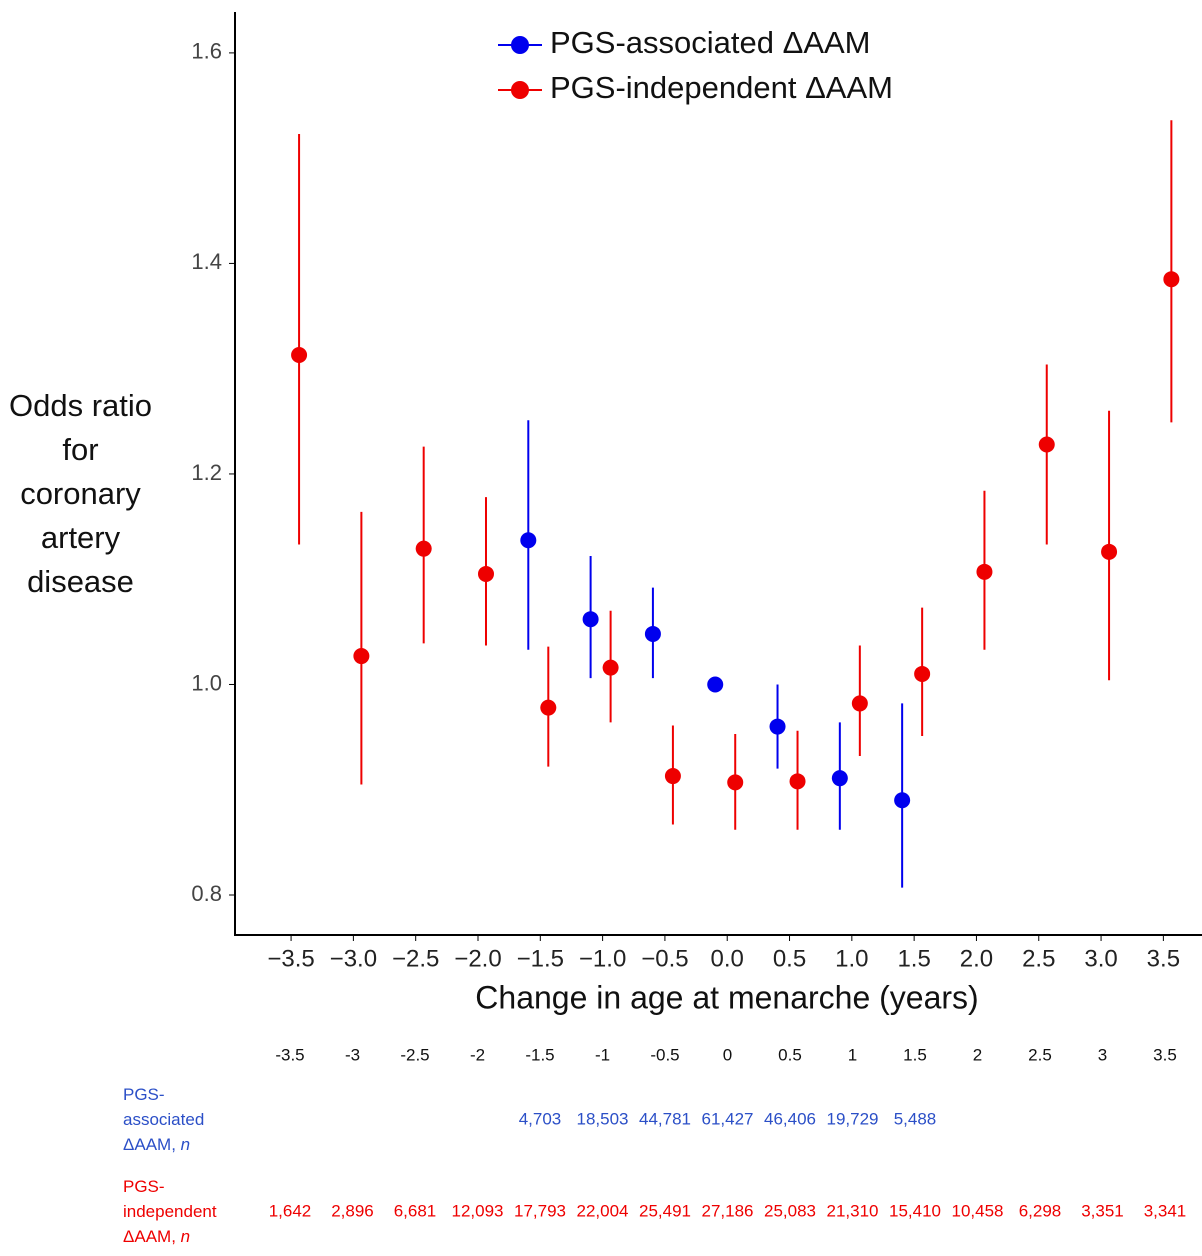  I want to click on table-cell: 5,488, so click(915, 1118).